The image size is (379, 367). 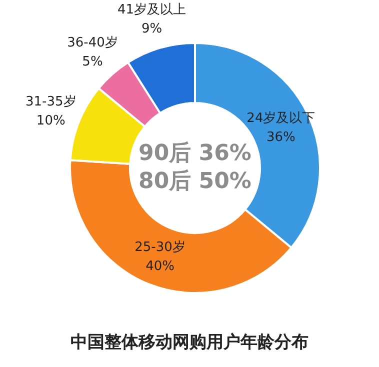 What do you see at coordinates (151, 10) in the screenshot?
I see `slice-label: 41岁及以上` at bounding box center [151, 10].